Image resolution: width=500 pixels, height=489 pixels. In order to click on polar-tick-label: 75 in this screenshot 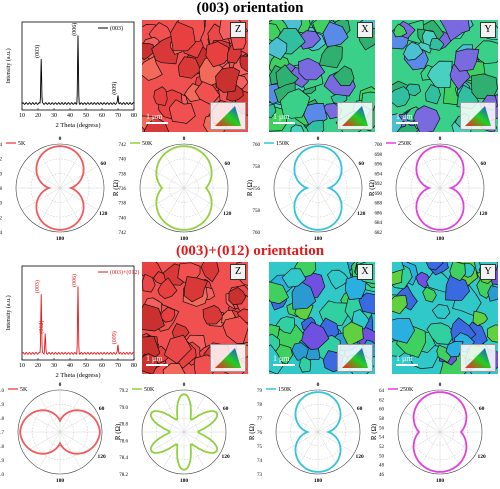, I will do `click(260, 447)`.